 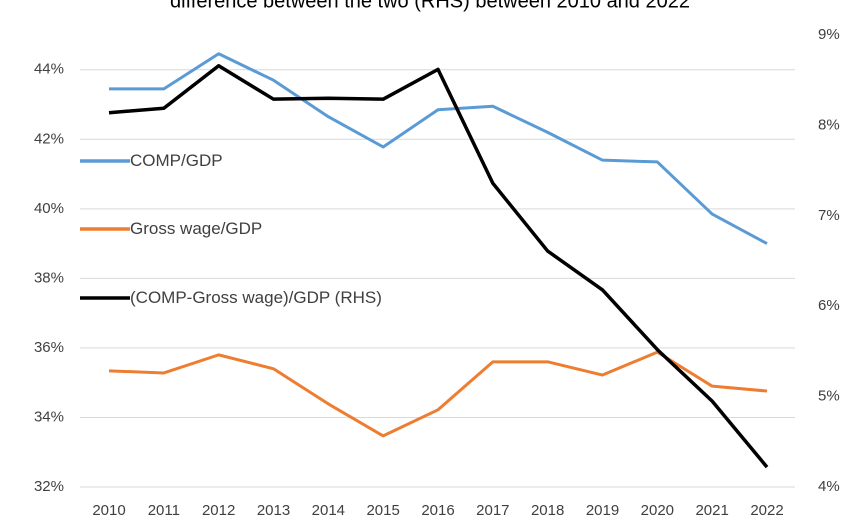 I want to click on y-tick-label: 40%, so click(x=49, y=208).